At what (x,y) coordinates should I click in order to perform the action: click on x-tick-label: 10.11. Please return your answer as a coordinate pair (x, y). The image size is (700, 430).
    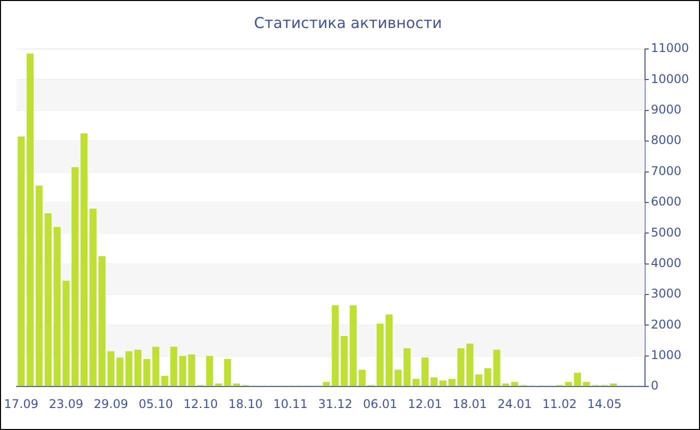
    Looking at the image, I should click on (290, 403).